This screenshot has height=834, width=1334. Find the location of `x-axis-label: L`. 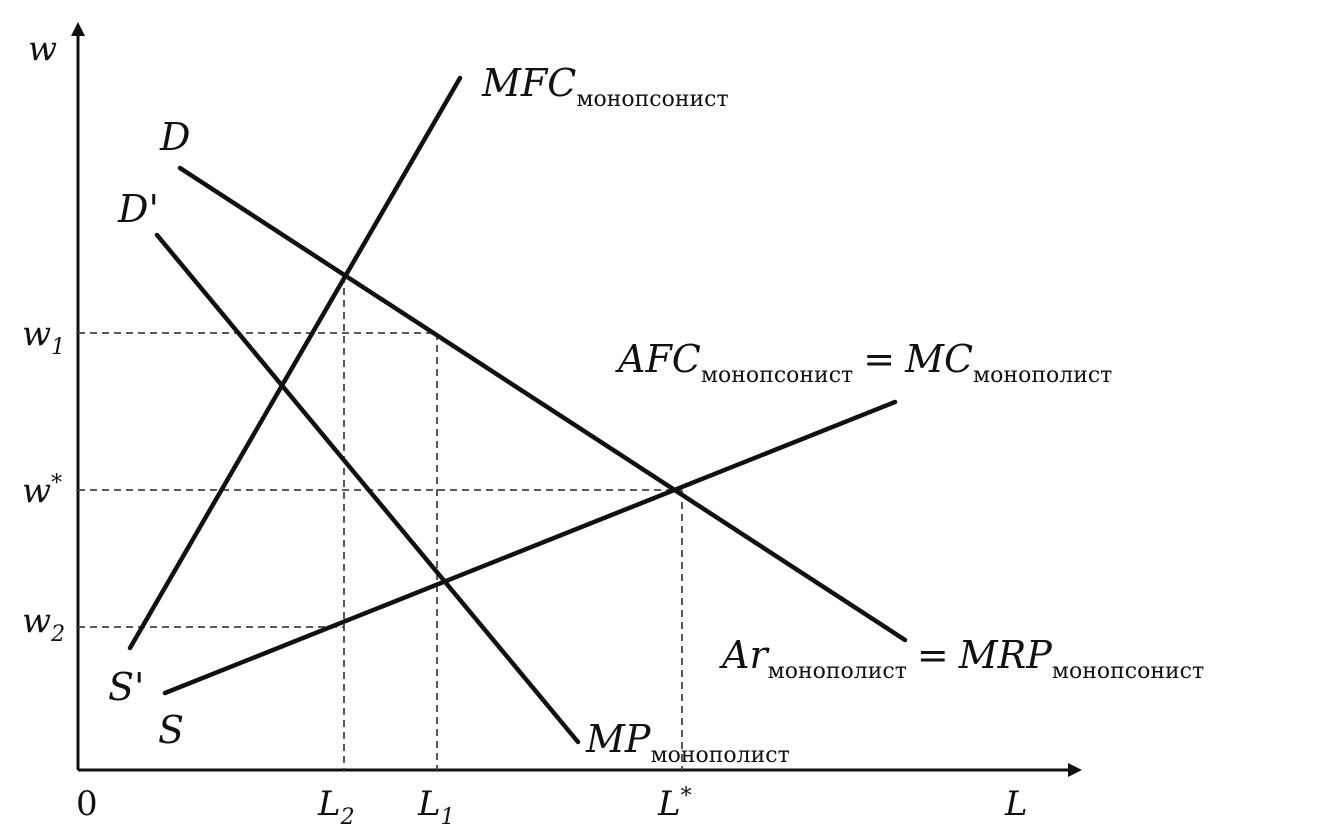

x-axis-label: L is located at coordinates (1016, 804).